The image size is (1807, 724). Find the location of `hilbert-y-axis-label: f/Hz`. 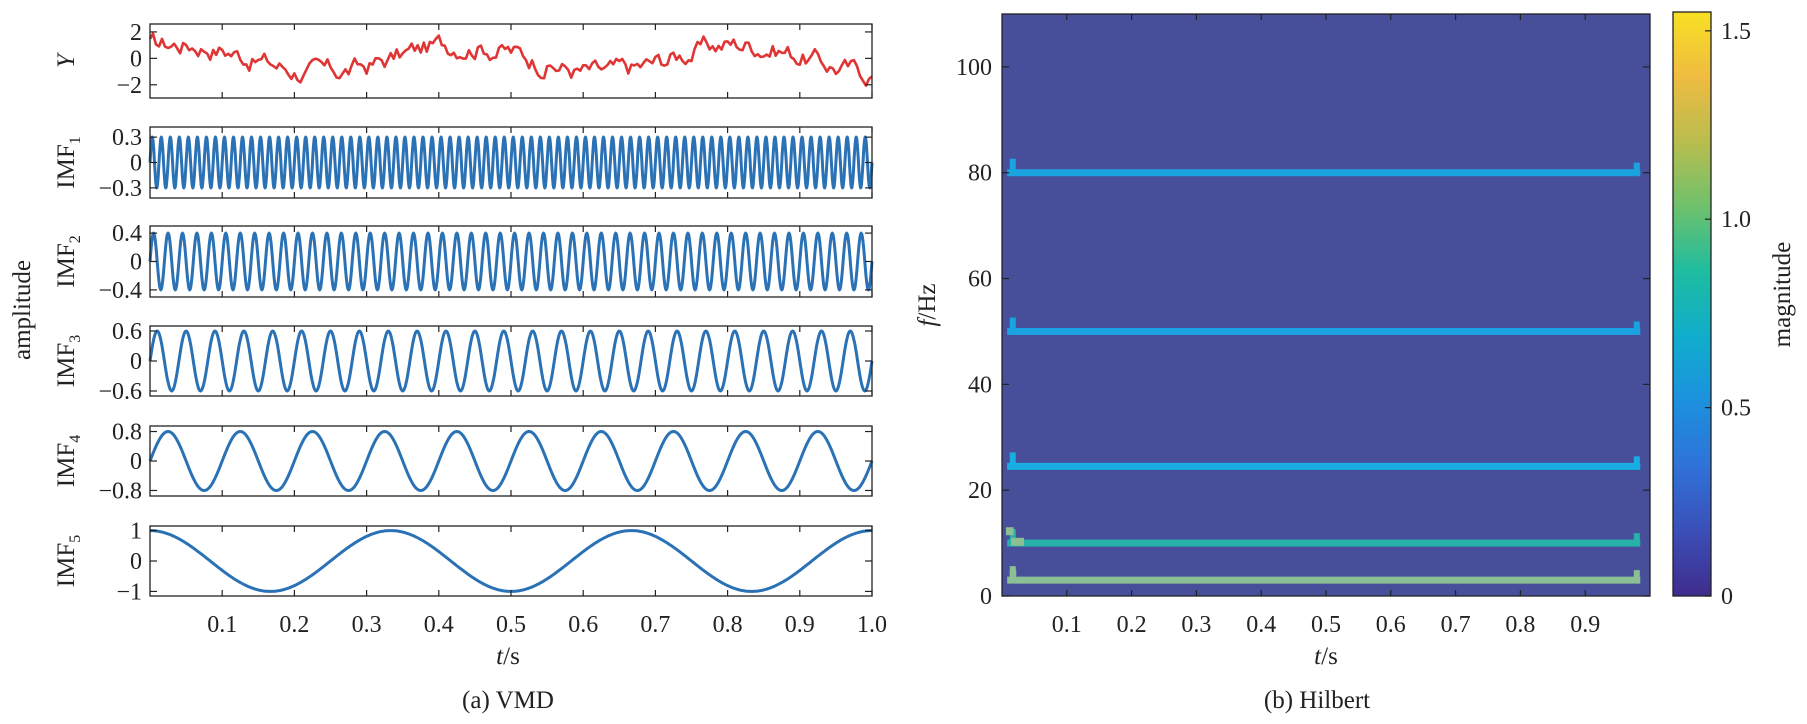

hilbert-y-axis-label: f/Hz is located at coordinates (927, 304).